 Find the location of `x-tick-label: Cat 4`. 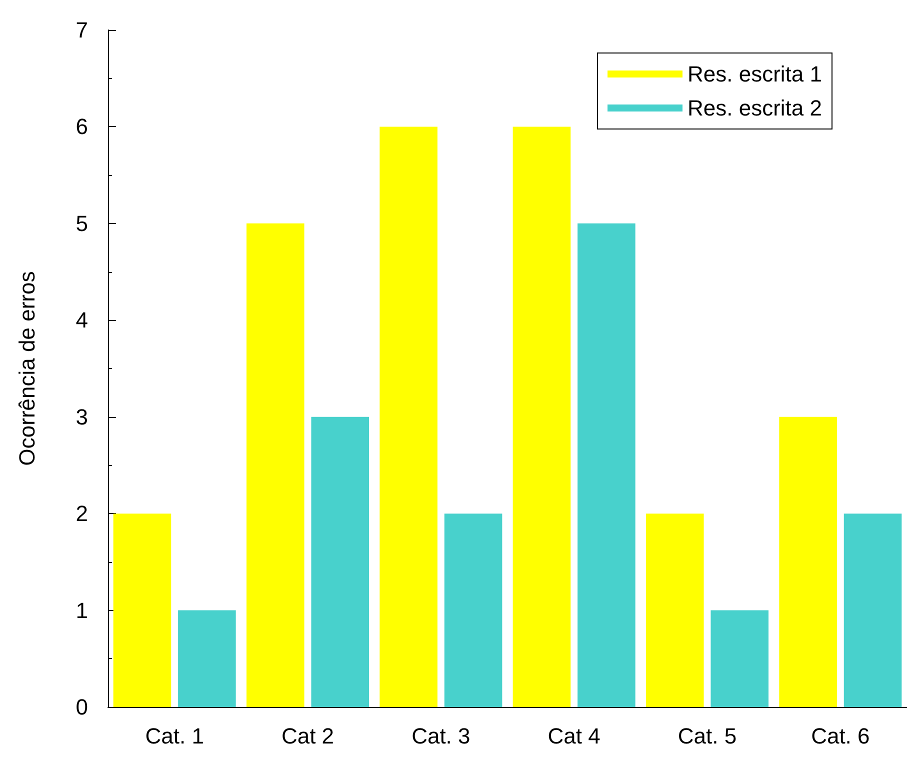

x-tick-label: Cat 4 is located at coordinates (574, 736).